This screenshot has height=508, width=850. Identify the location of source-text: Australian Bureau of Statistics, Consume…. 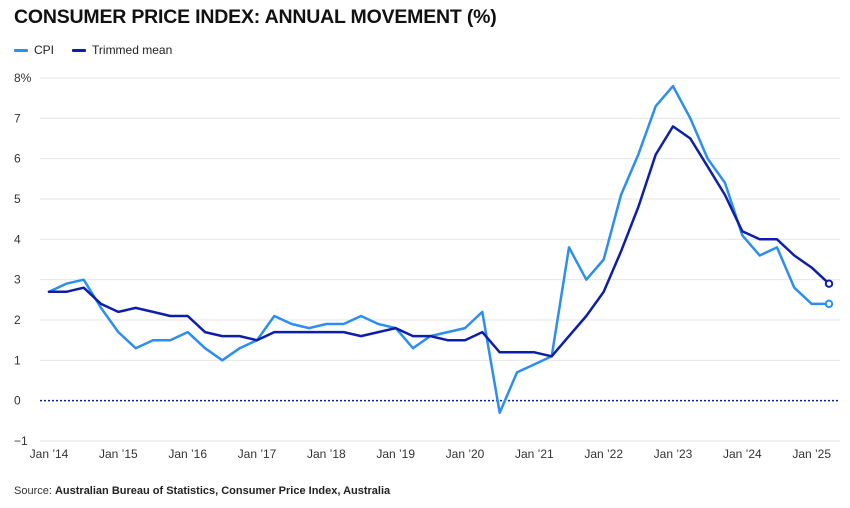
(222, 491).